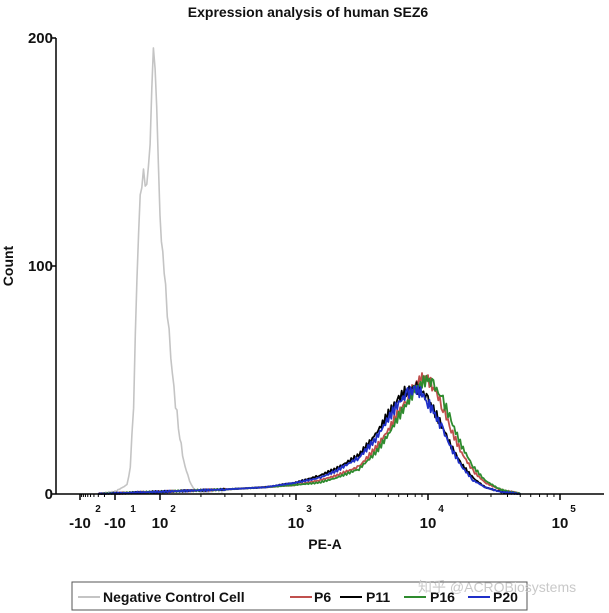 Image resolution: width=609 pixels, height=613 pixels. What do you see at coordinates (497, 587) in the screenshot?
I see `watermark: 知乎 @ACROBiosystems` at bounding box center [497, 587].